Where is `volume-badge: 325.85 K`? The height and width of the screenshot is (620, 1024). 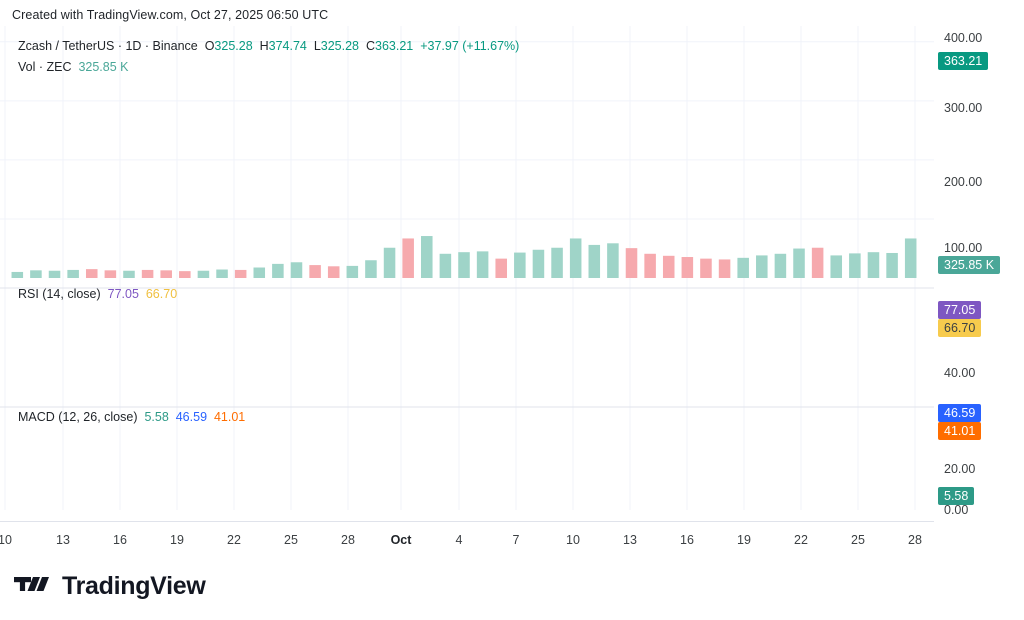
volume-badge: 325.85 K is located at coordinates (969, 265).